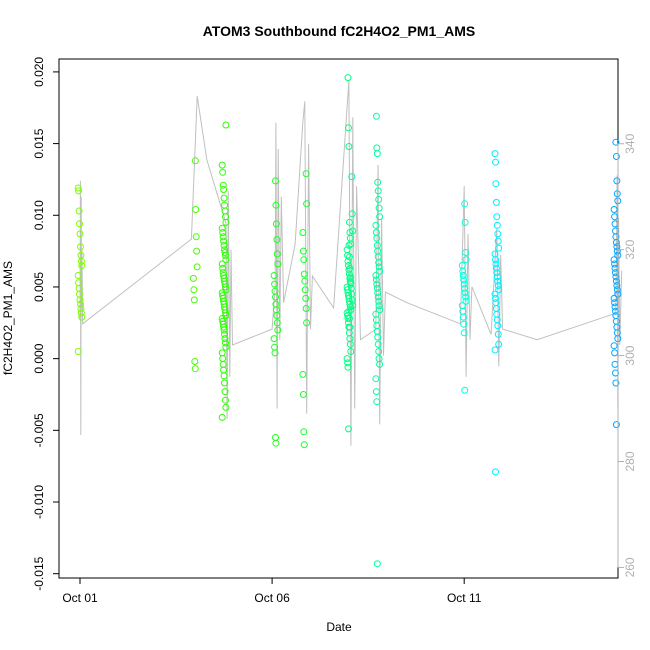 The width and height of the screenshot is (650, 650). What do you see at coordinates (630, 355) in the screenshot?
I see `y2-tick-label: 300` at bounding box center [630, 355].